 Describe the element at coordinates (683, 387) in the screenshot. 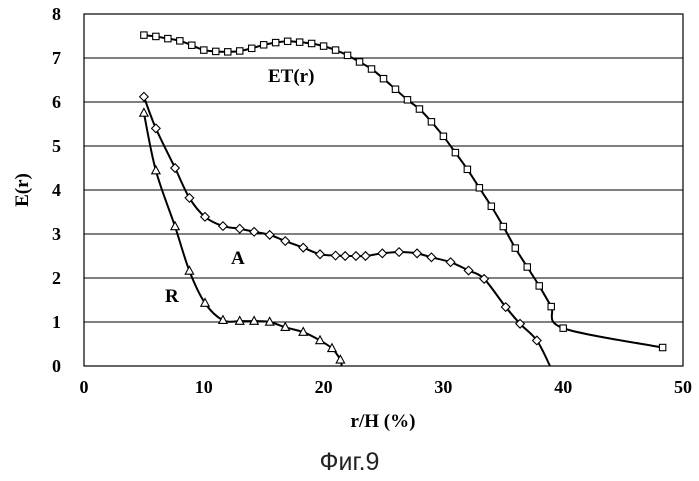

I see `x-tick-label: 50` at that location.